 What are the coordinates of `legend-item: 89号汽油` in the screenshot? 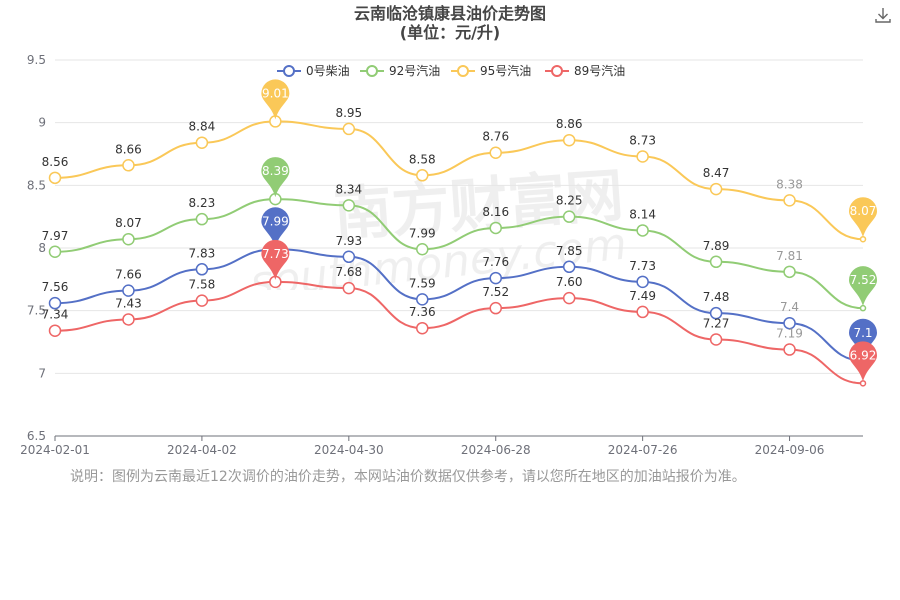 It's located at (585, 70).